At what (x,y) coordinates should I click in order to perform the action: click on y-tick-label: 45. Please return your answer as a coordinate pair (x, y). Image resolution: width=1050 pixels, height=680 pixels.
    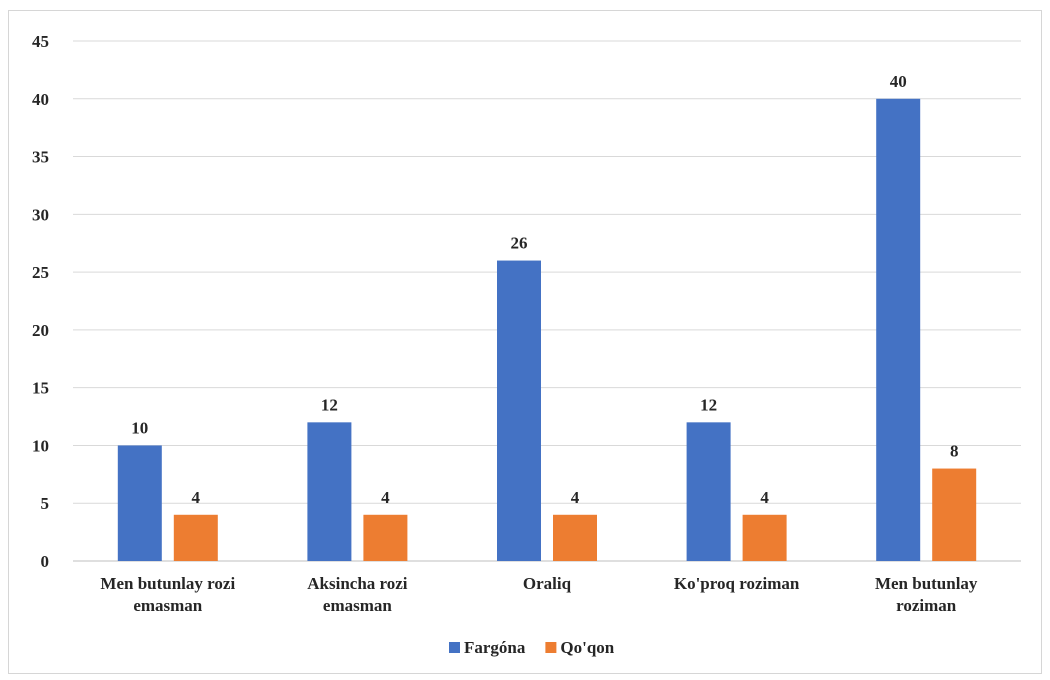
    Looking at the image, I should click on (40, 41).